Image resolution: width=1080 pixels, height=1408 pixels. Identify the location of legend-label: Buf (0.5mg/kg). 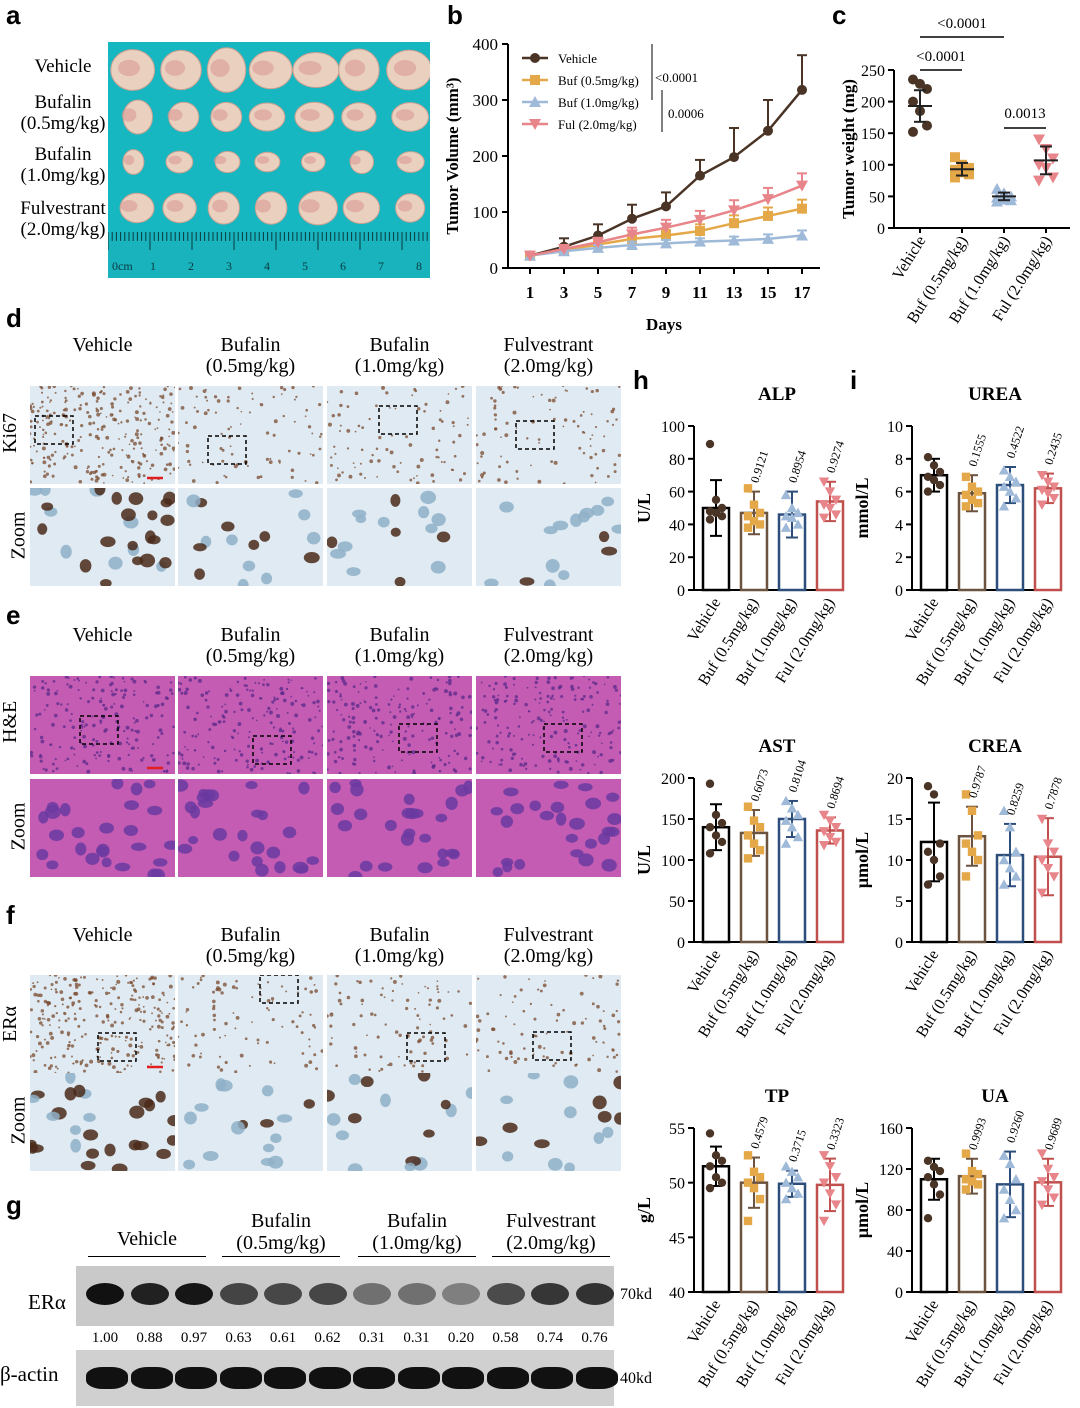
(598, 80).